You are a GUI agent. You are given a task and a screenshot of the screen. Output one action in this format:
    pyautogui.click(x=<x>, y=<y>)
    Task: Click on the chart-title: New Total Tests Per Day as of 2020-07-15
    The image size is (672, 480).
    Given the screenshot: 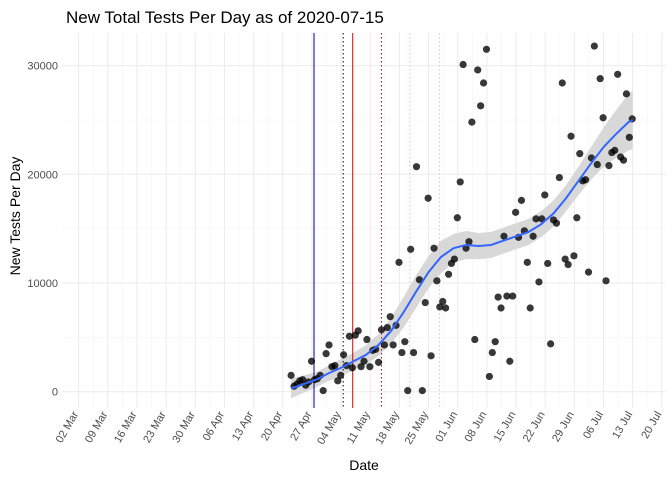 What is the action you would take?
    pyautogui.click(x=225, y=17)
    